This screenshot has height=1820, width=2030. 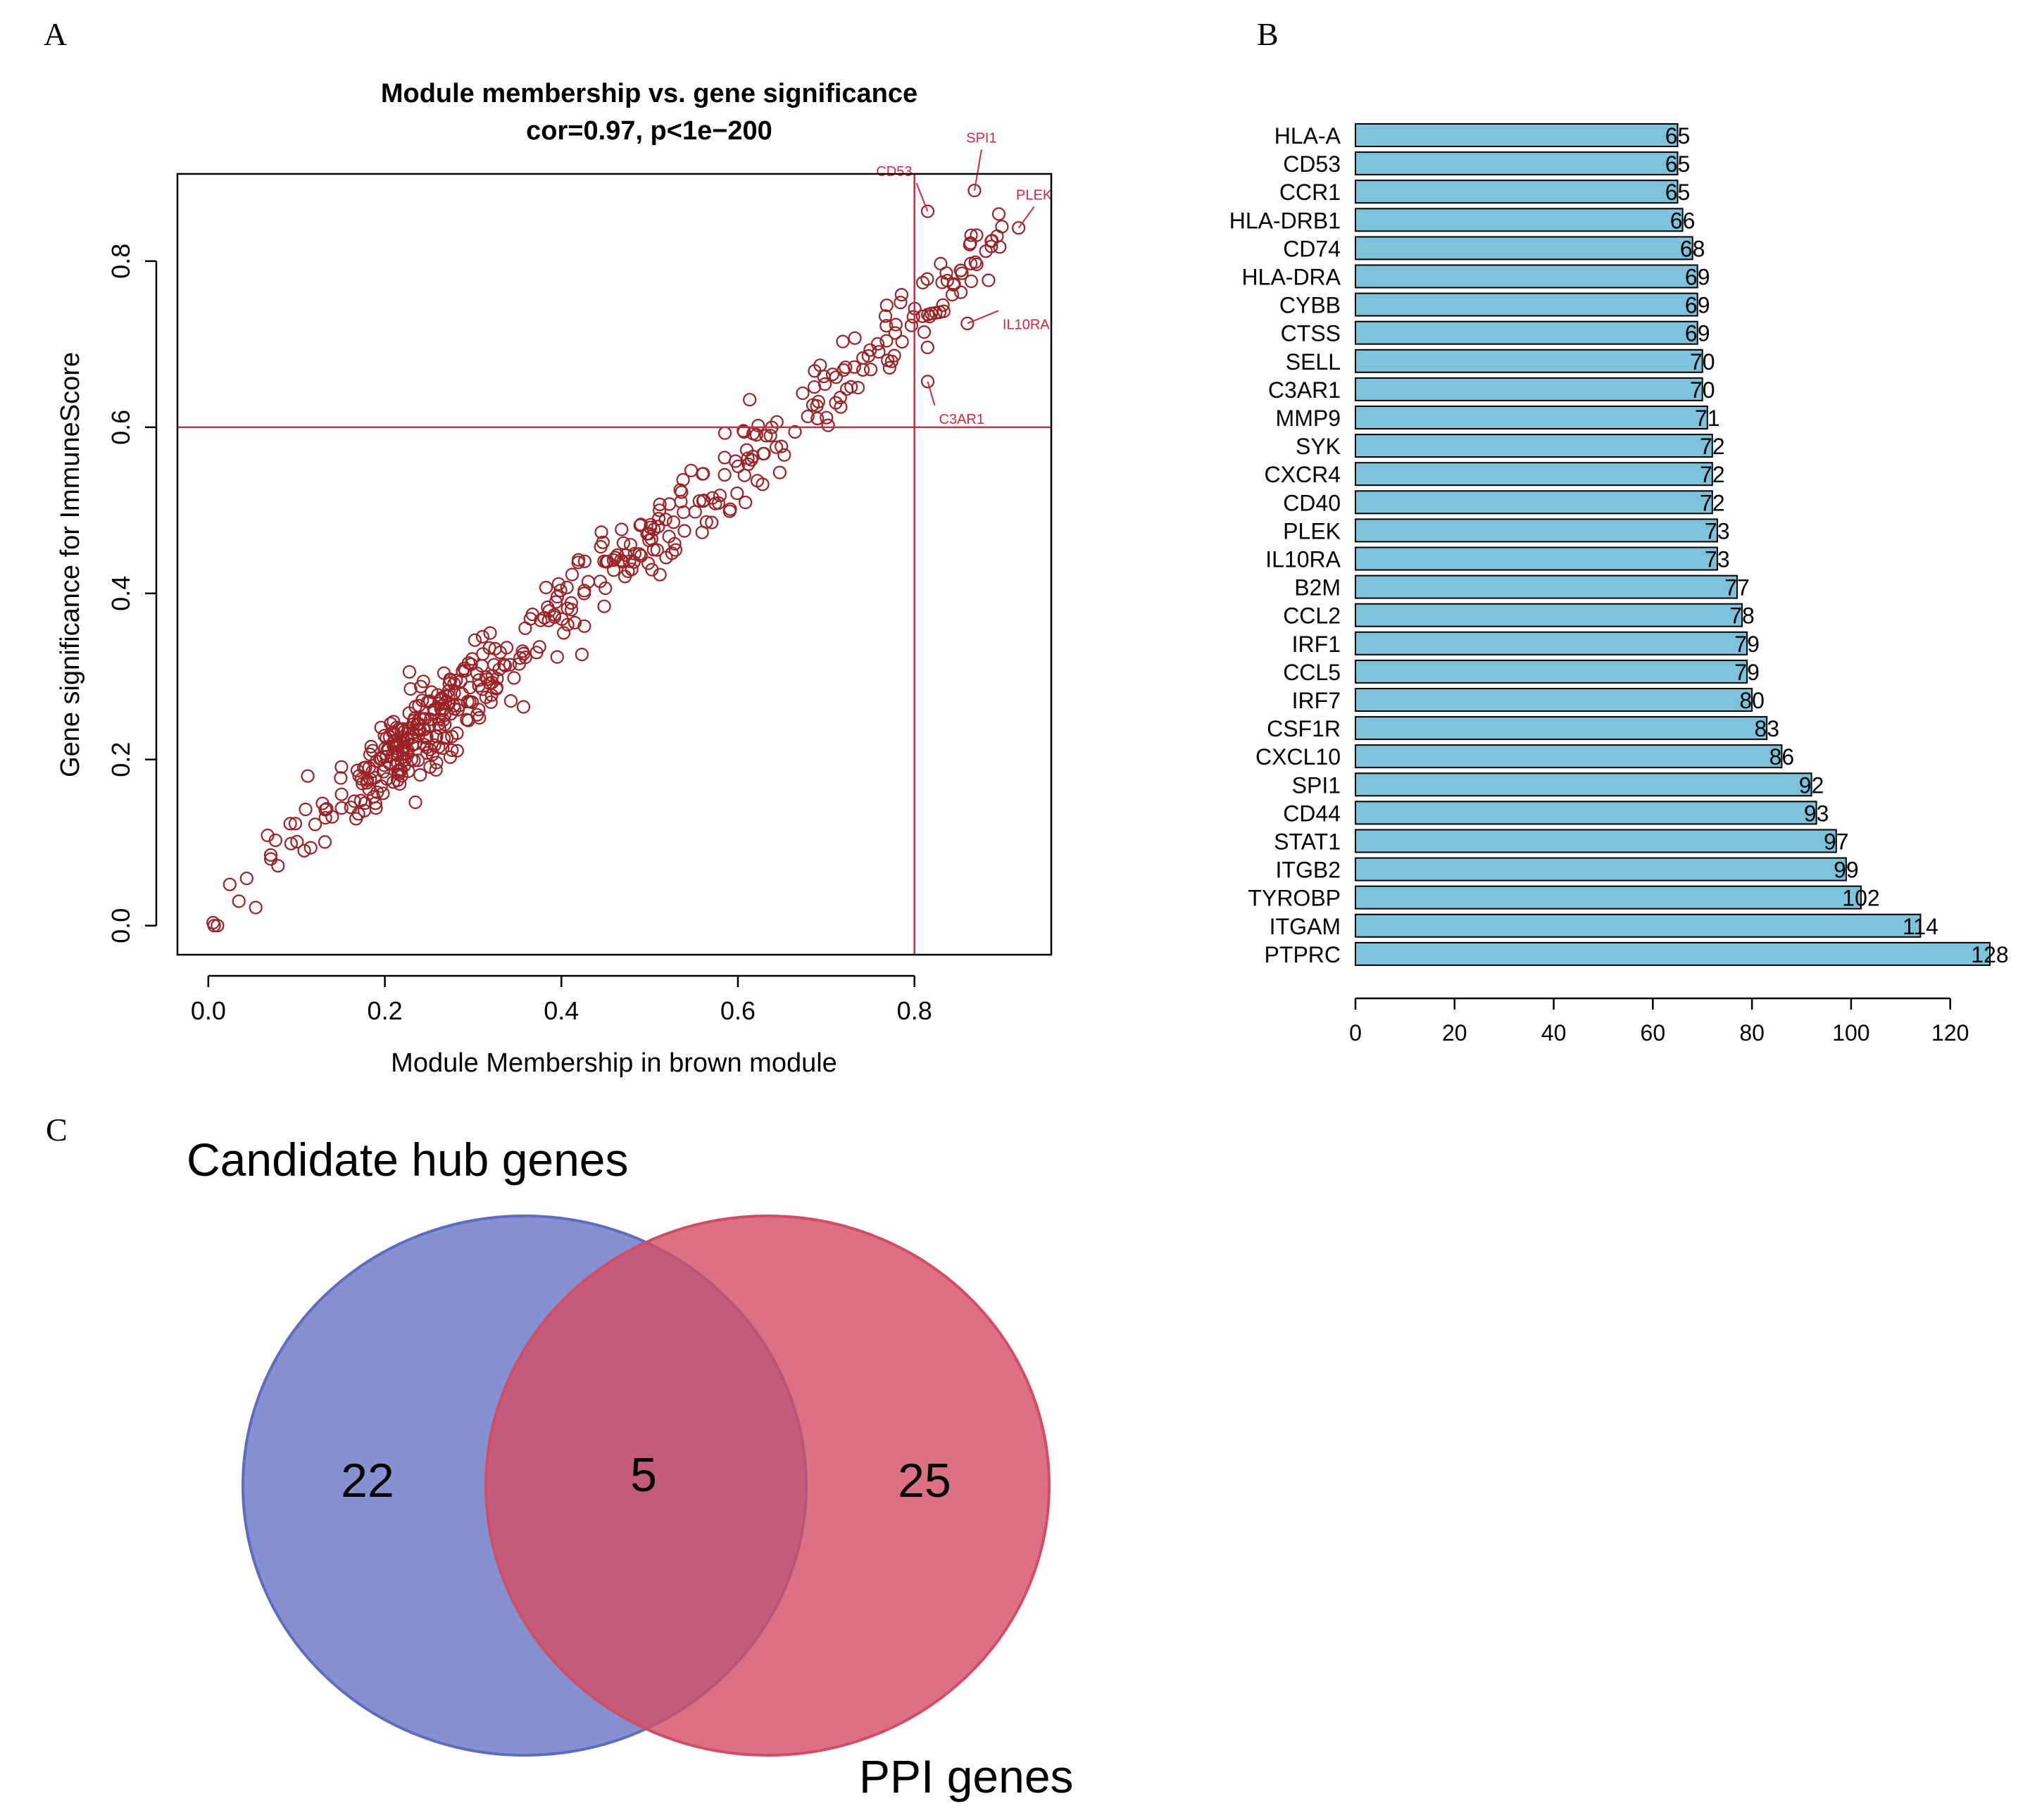 I want to click on bar-ctss, so click(x=1526, y=332).